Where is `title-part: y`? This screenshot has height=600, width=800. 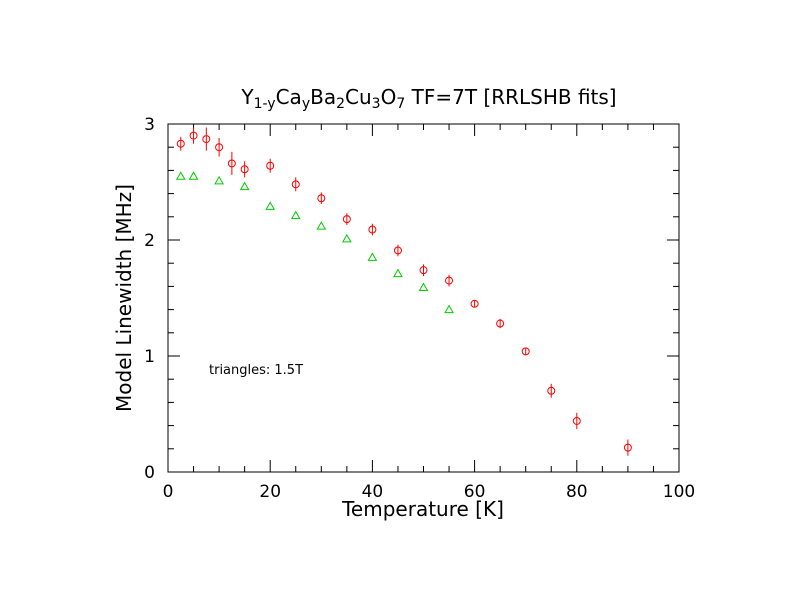
title-part: y is located at coordinates (306, 104).